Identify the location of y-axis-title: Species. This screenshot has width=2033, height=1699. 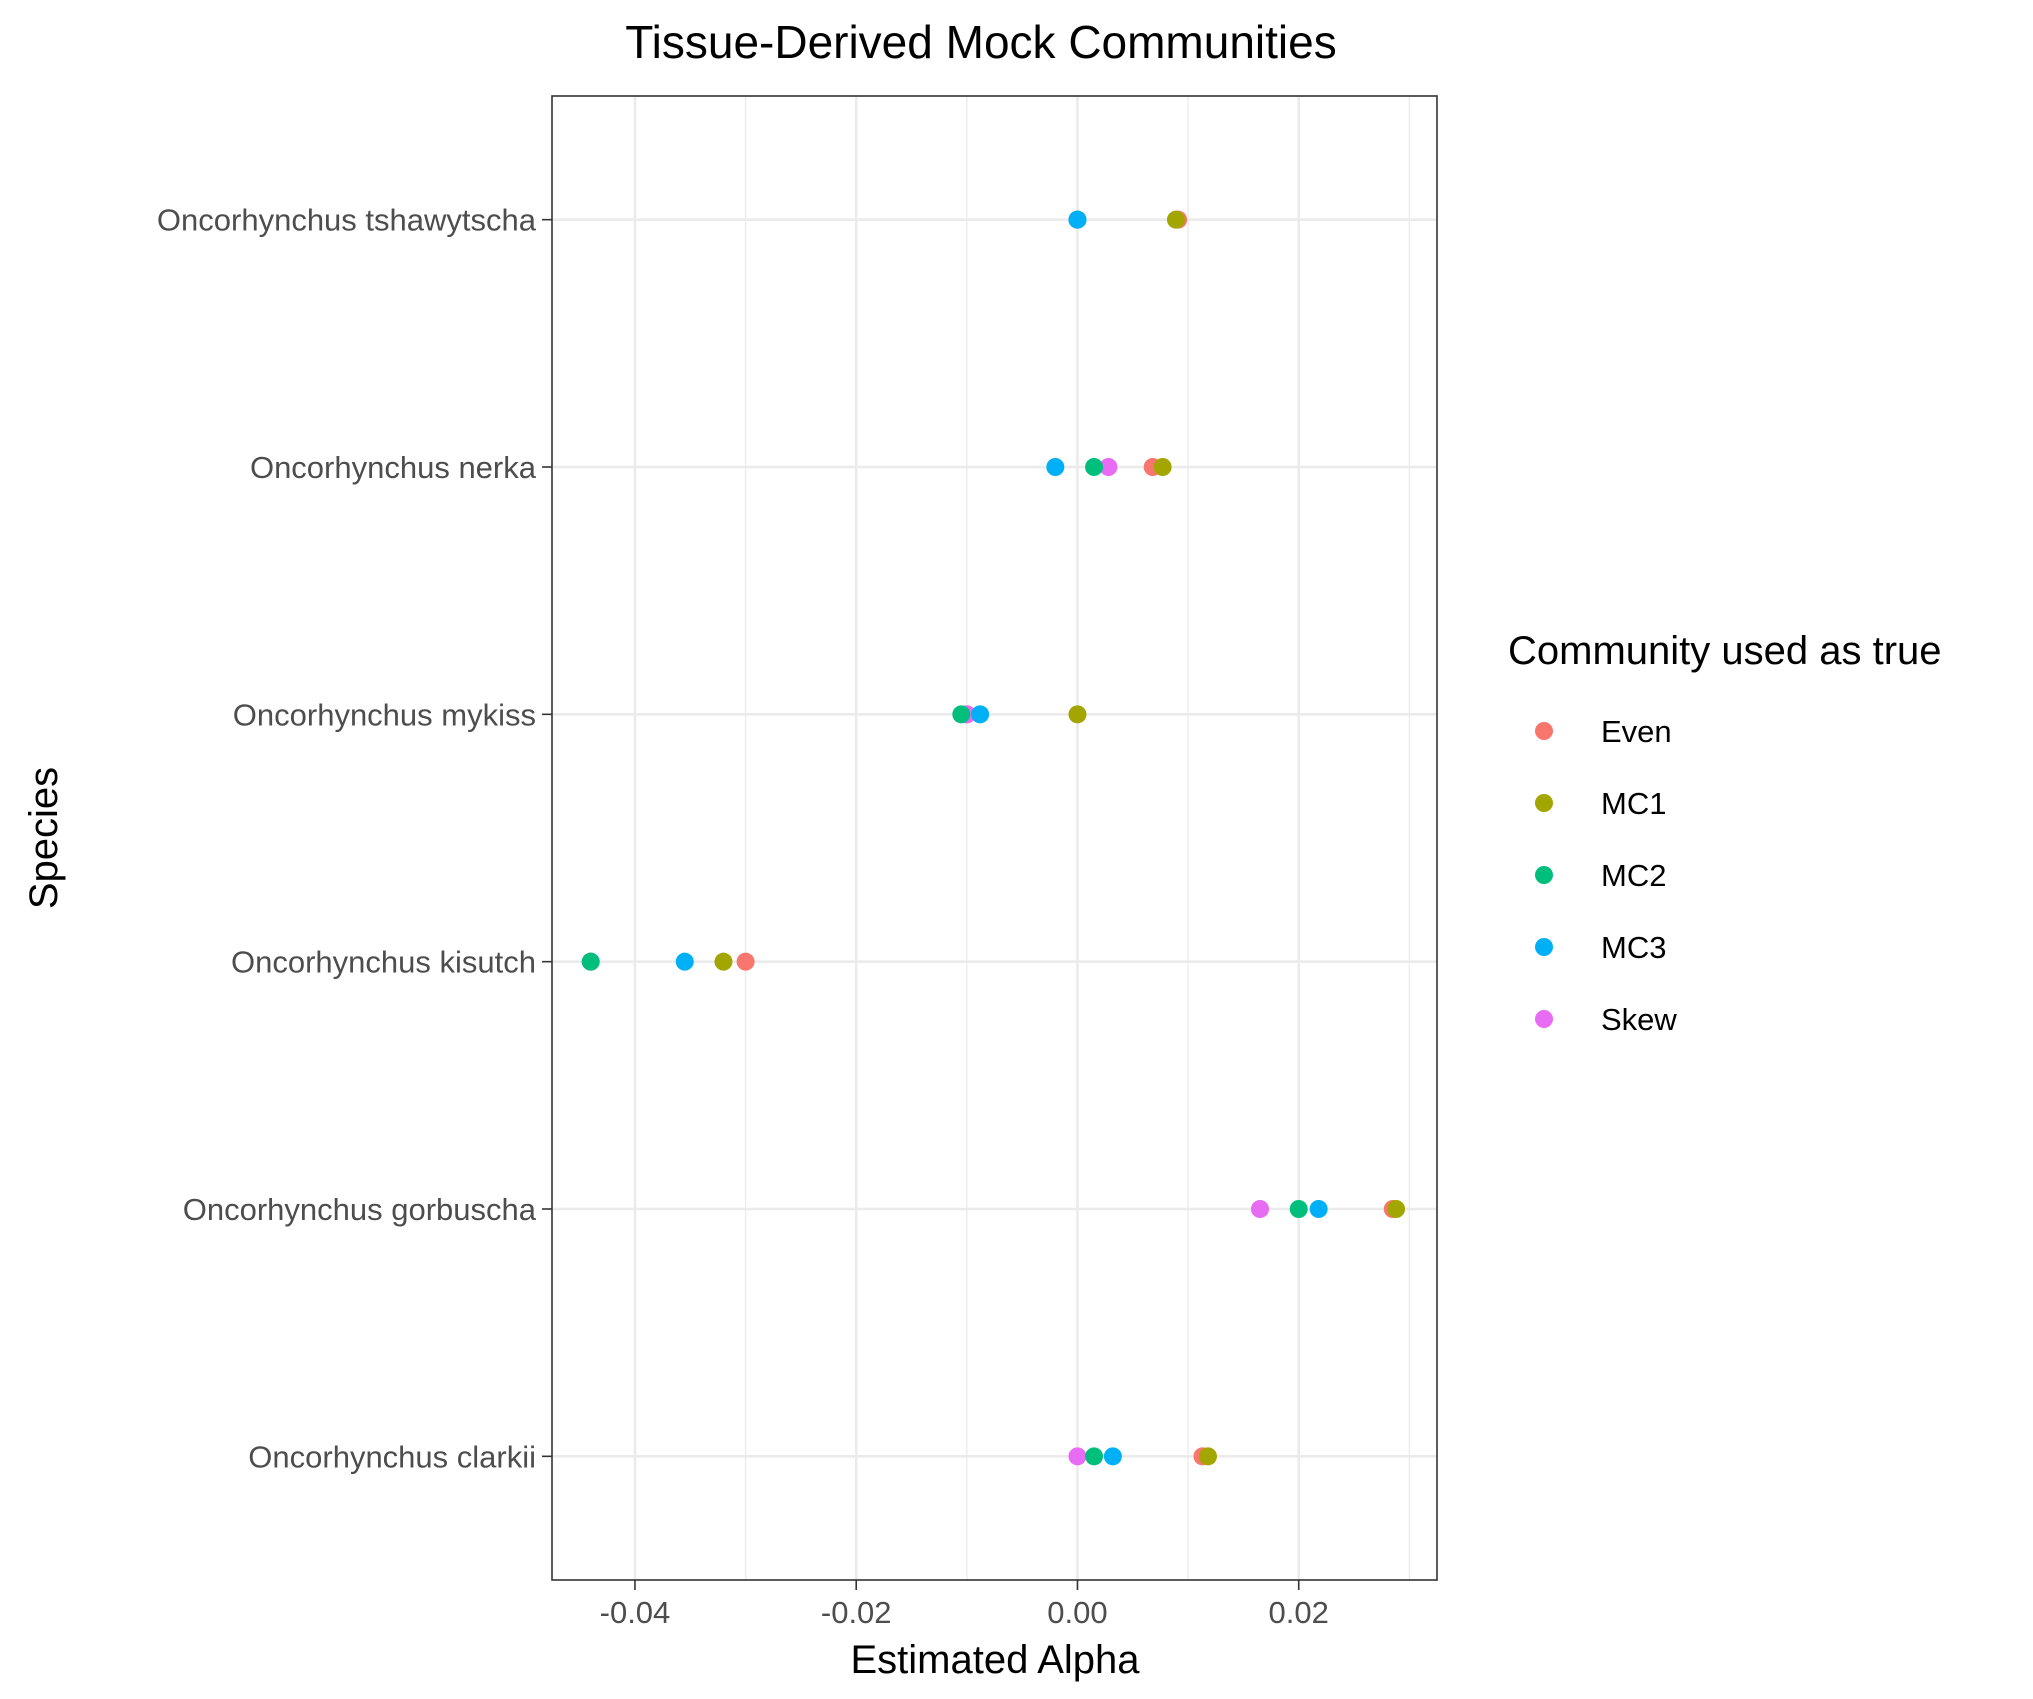
(44, 838).